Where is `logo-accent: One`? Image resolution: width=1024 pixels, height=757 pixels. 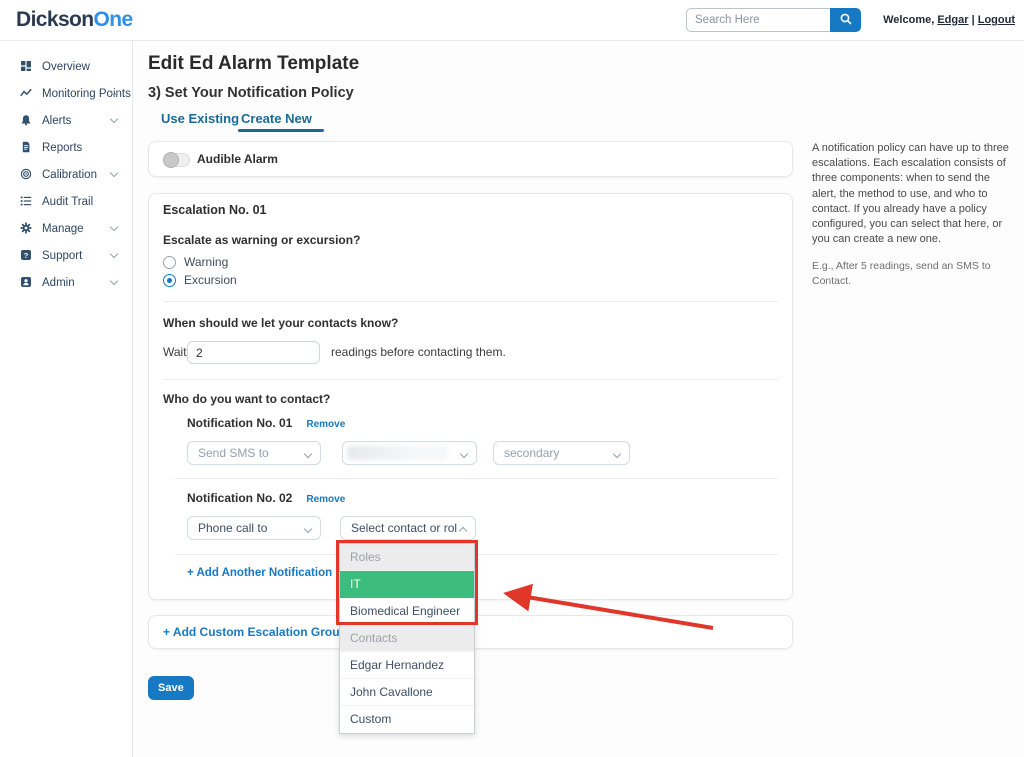
logo-accent: One is located at coordinates (113, 19).